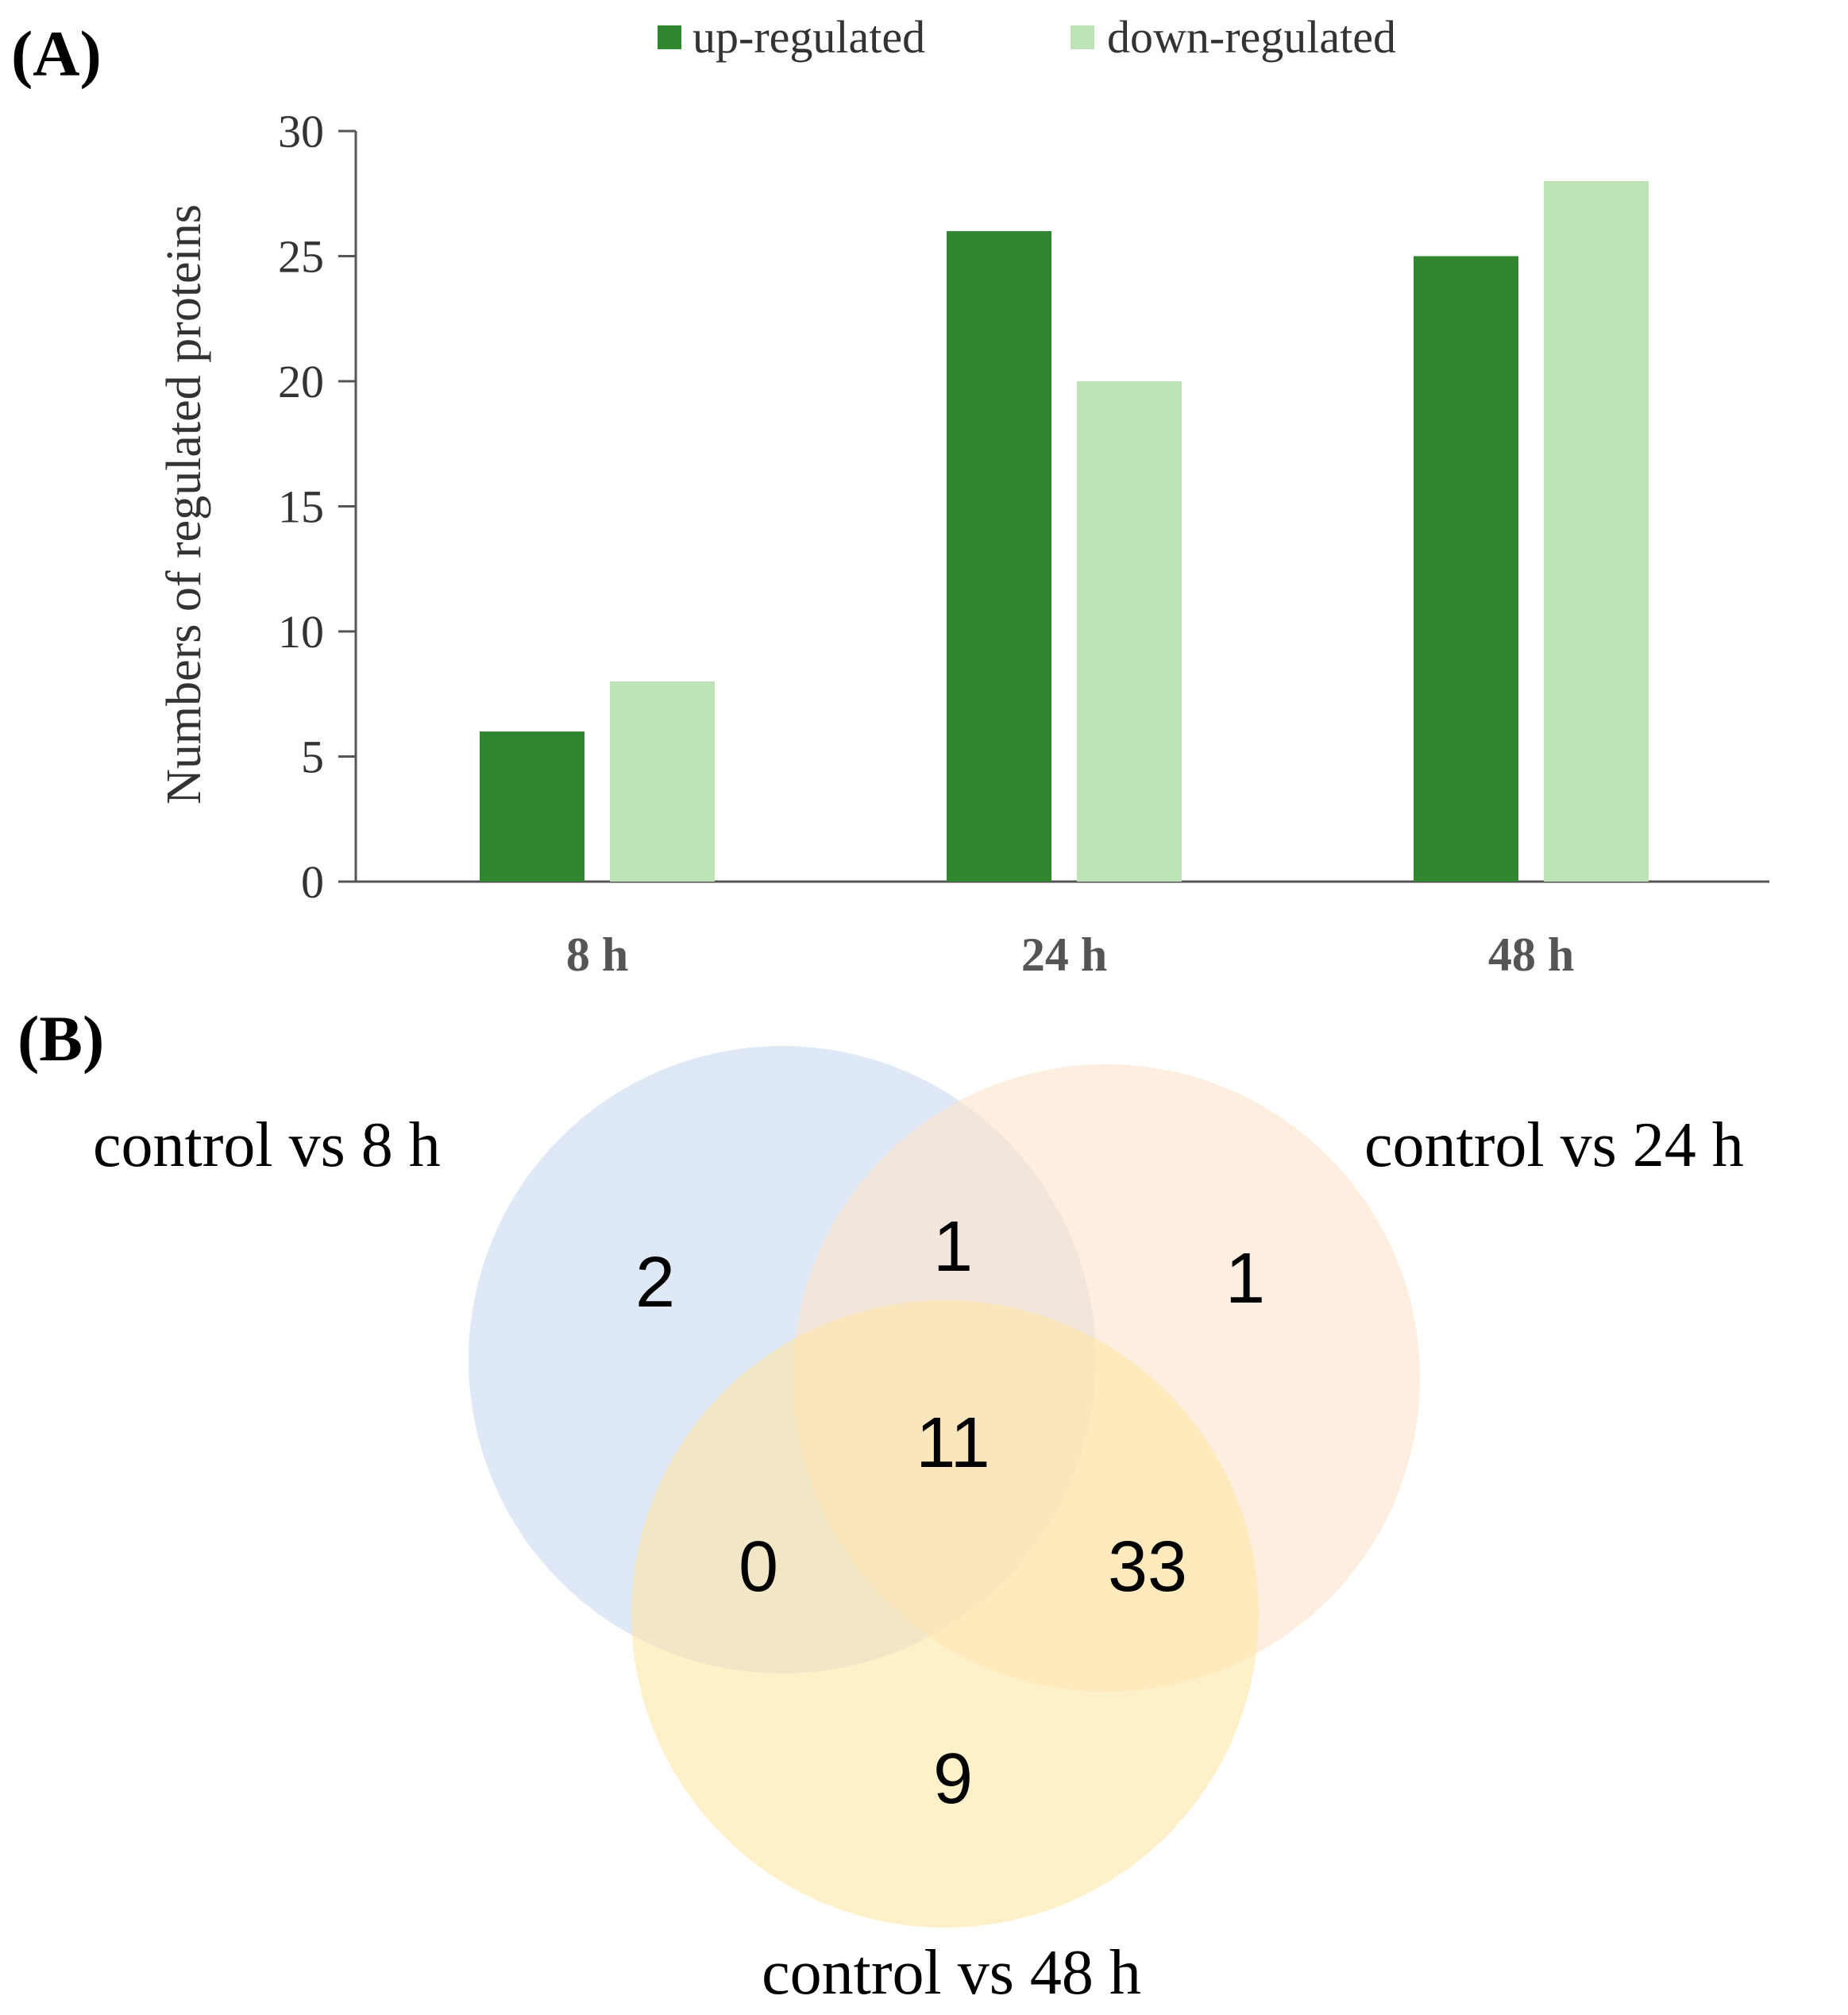 Image resolution: width=1848 pixels, height=2015 pixels. Describe the element at coordinates (267, 1145) in the screenshot. I see `venn-set-label-8h: control vs 8 h` at that location.